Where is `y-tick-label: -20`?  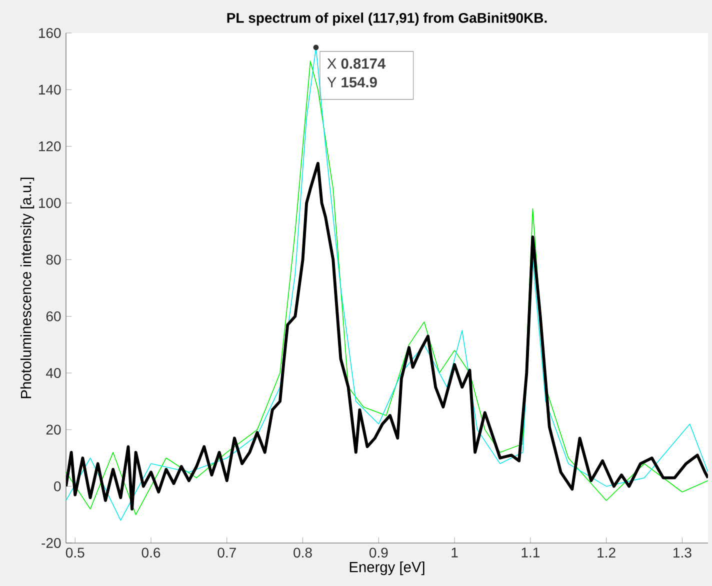
y-tick-label: -20 is located at coordinates (51, 543).